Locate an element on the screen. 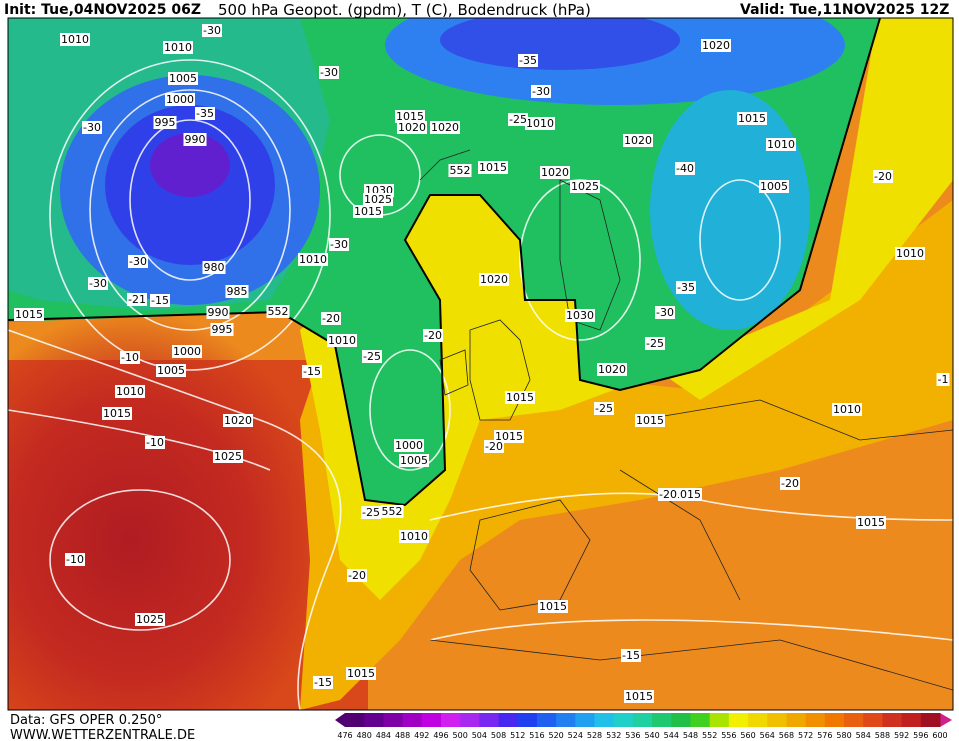  temperature-label: -40 is located at coordinates (685, 168).